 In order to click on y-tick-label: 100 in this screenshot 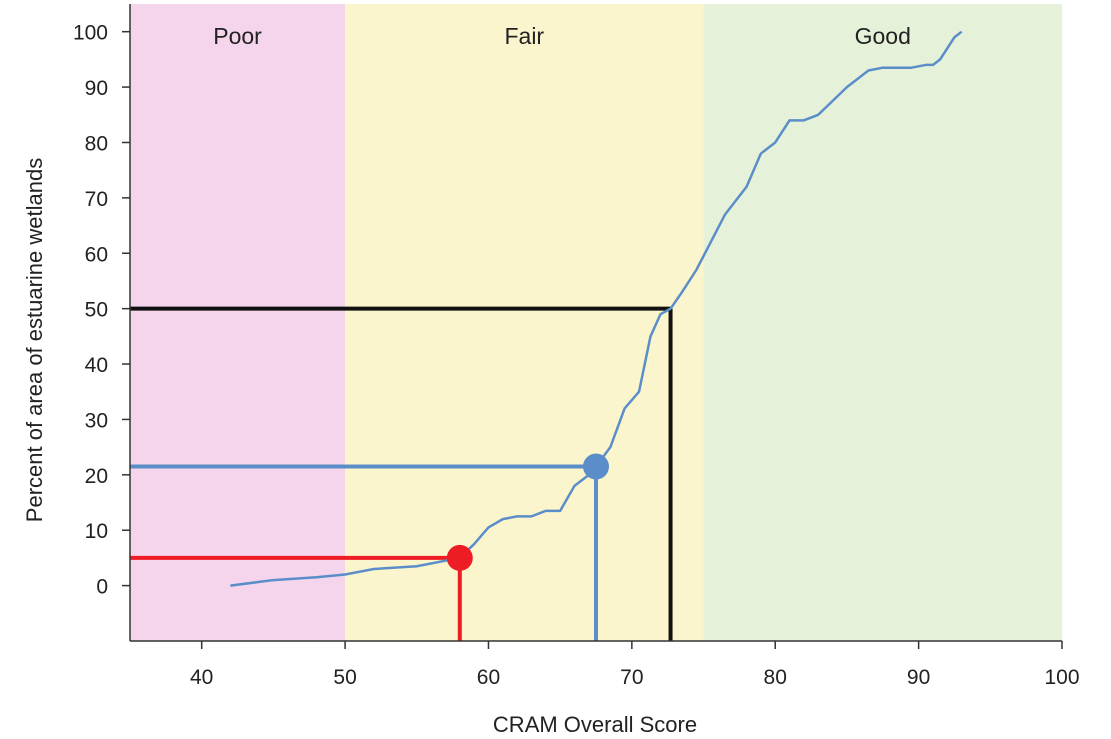, I will do `click(90, 33)`.